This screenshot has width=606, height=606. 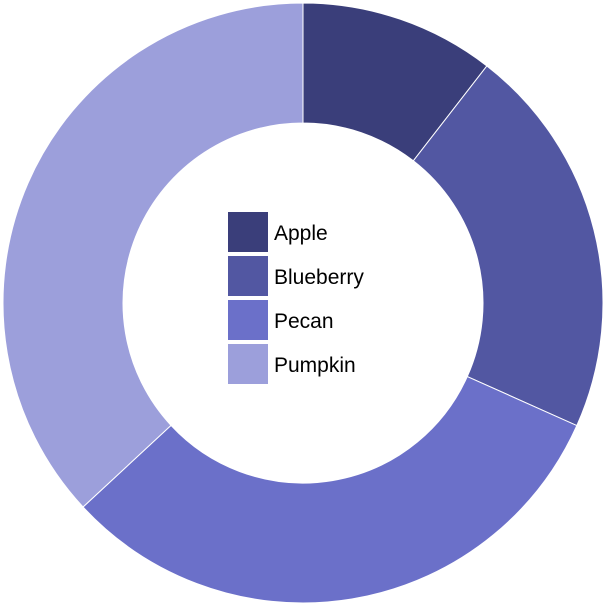 What do you see at coordinates (248, 320) in the screenshot?
I see `legend-swatch-pecan` at bounding box center [248, 320].